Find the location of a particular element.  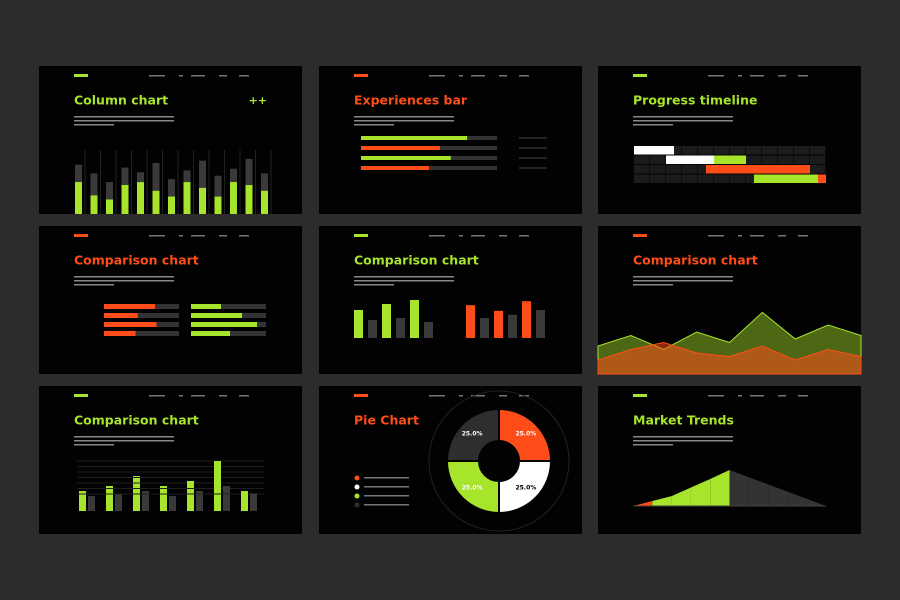

slide: Column chart ++ is located at coordinates (170, 140).